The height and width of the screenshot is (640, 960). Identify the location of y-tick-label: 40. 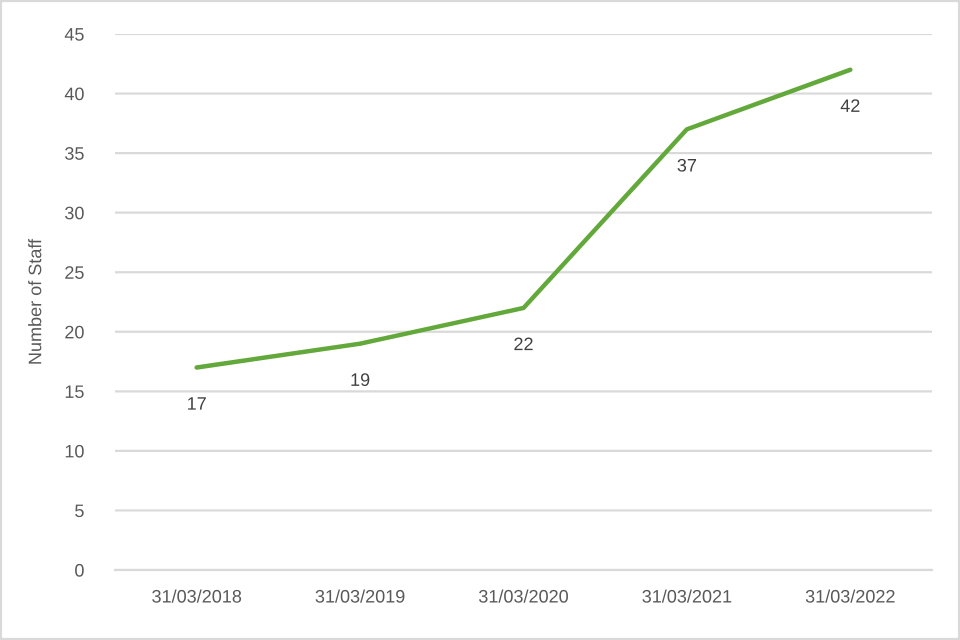
(74, 93).